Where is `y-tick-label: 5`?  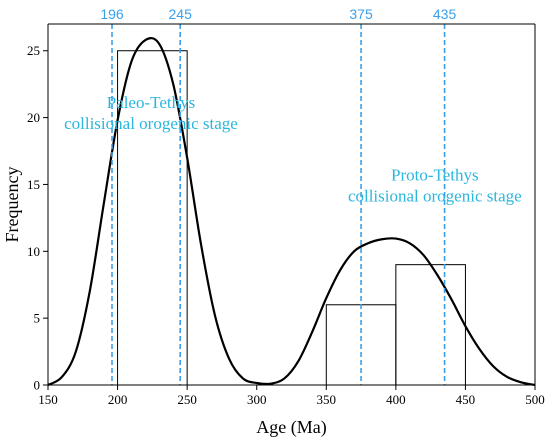 y-tick-label: 5 is located at coordinates (37, 318).